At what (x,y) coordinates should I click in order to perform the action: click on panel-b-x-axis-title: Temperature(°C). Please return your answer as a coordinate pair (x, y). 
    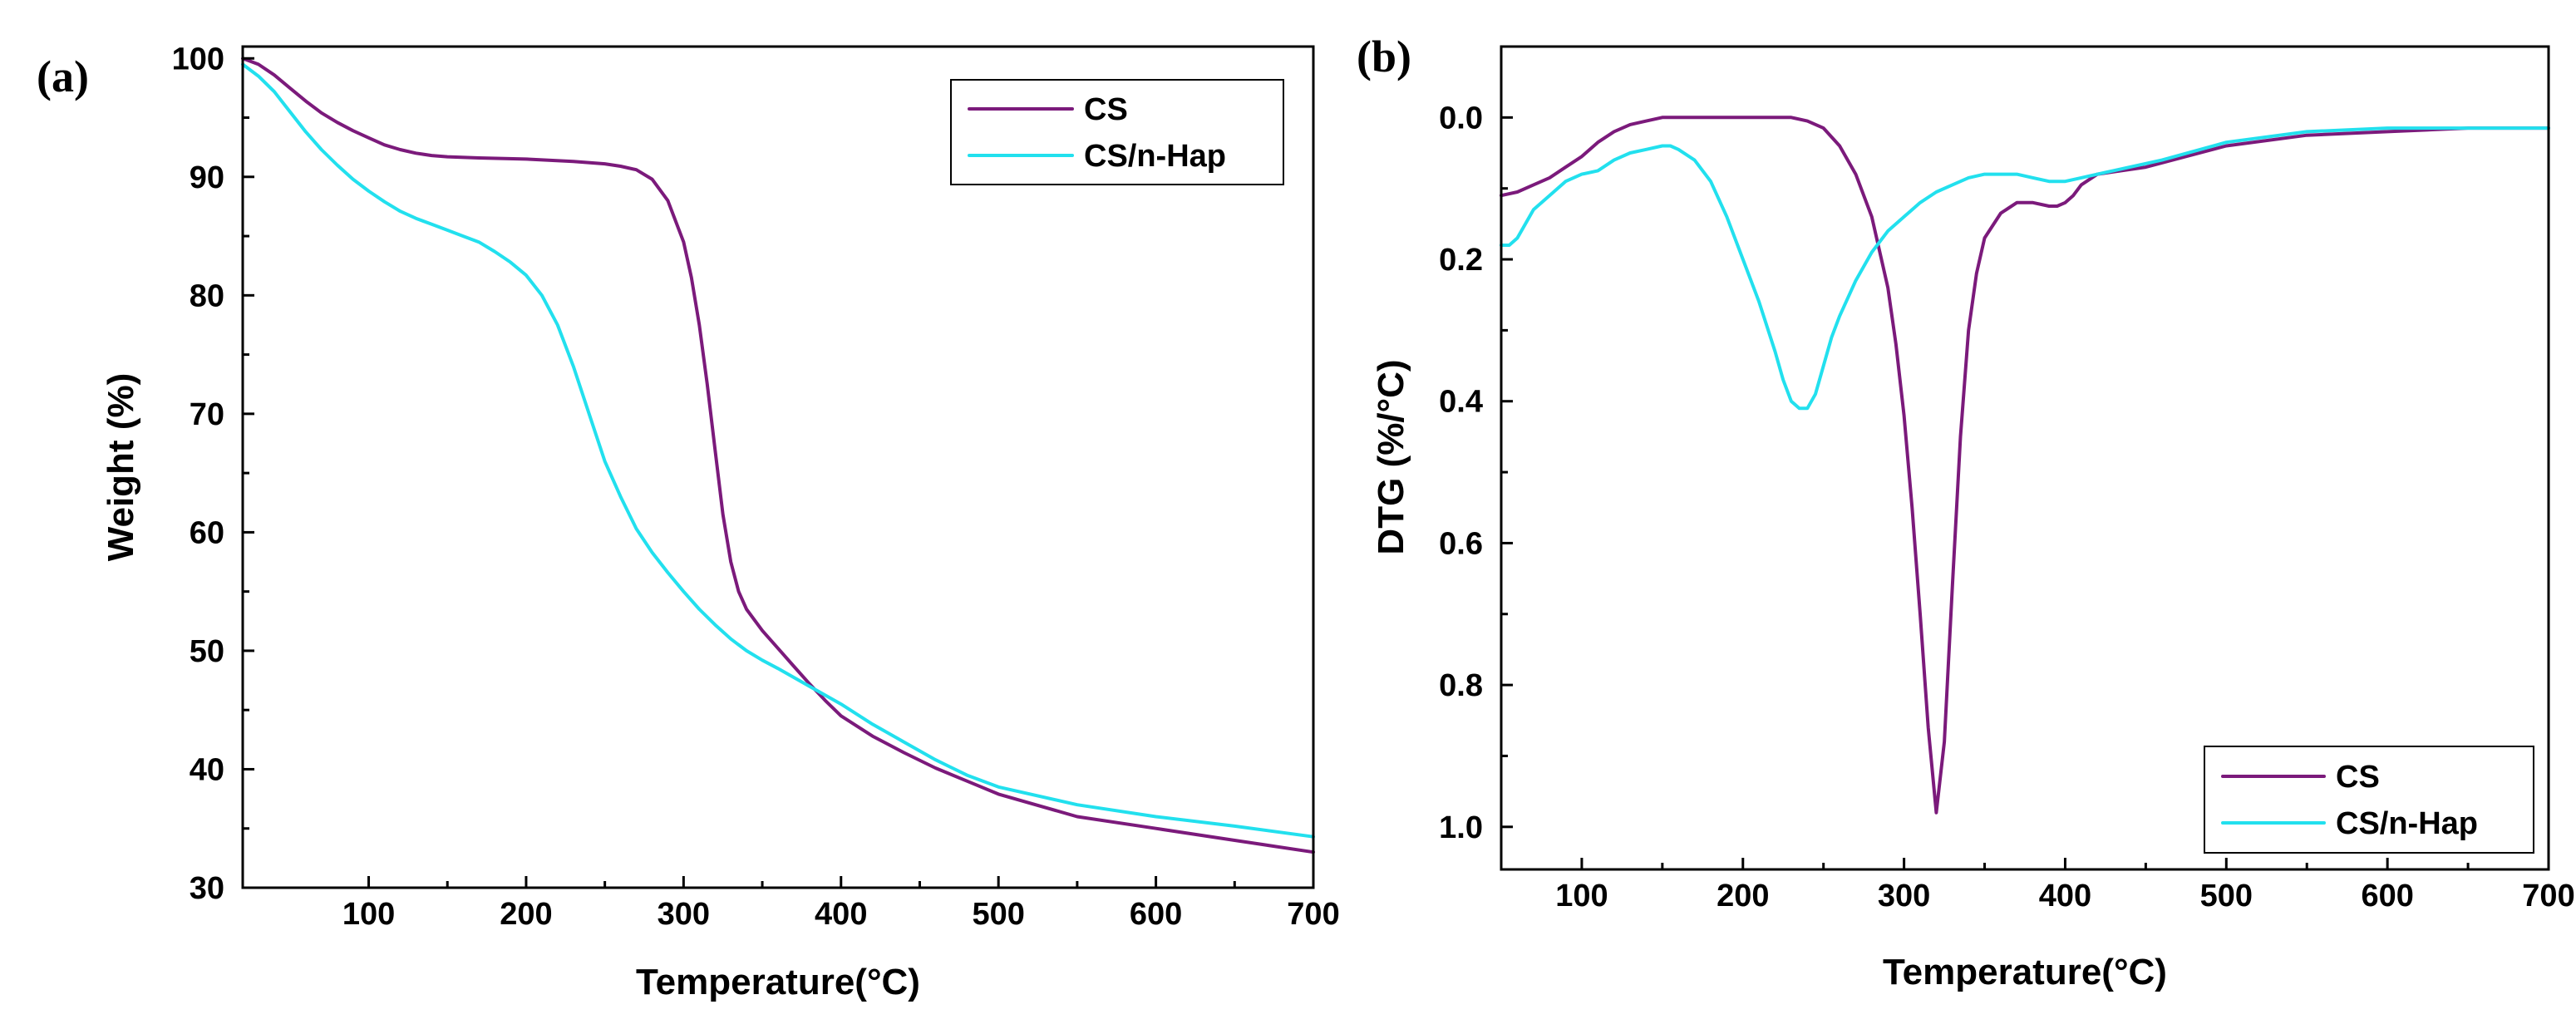
    Looking at the image, I should click on (2025, 972).